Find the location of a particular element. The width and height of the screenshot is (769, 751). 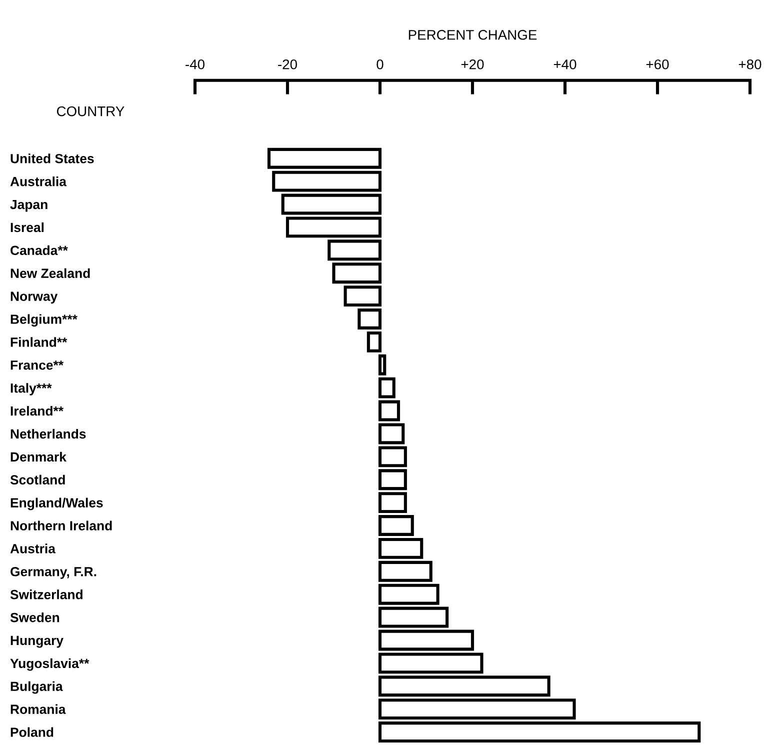

y-tick-label: Yugoslavia** is located at coordinates (50, 664).